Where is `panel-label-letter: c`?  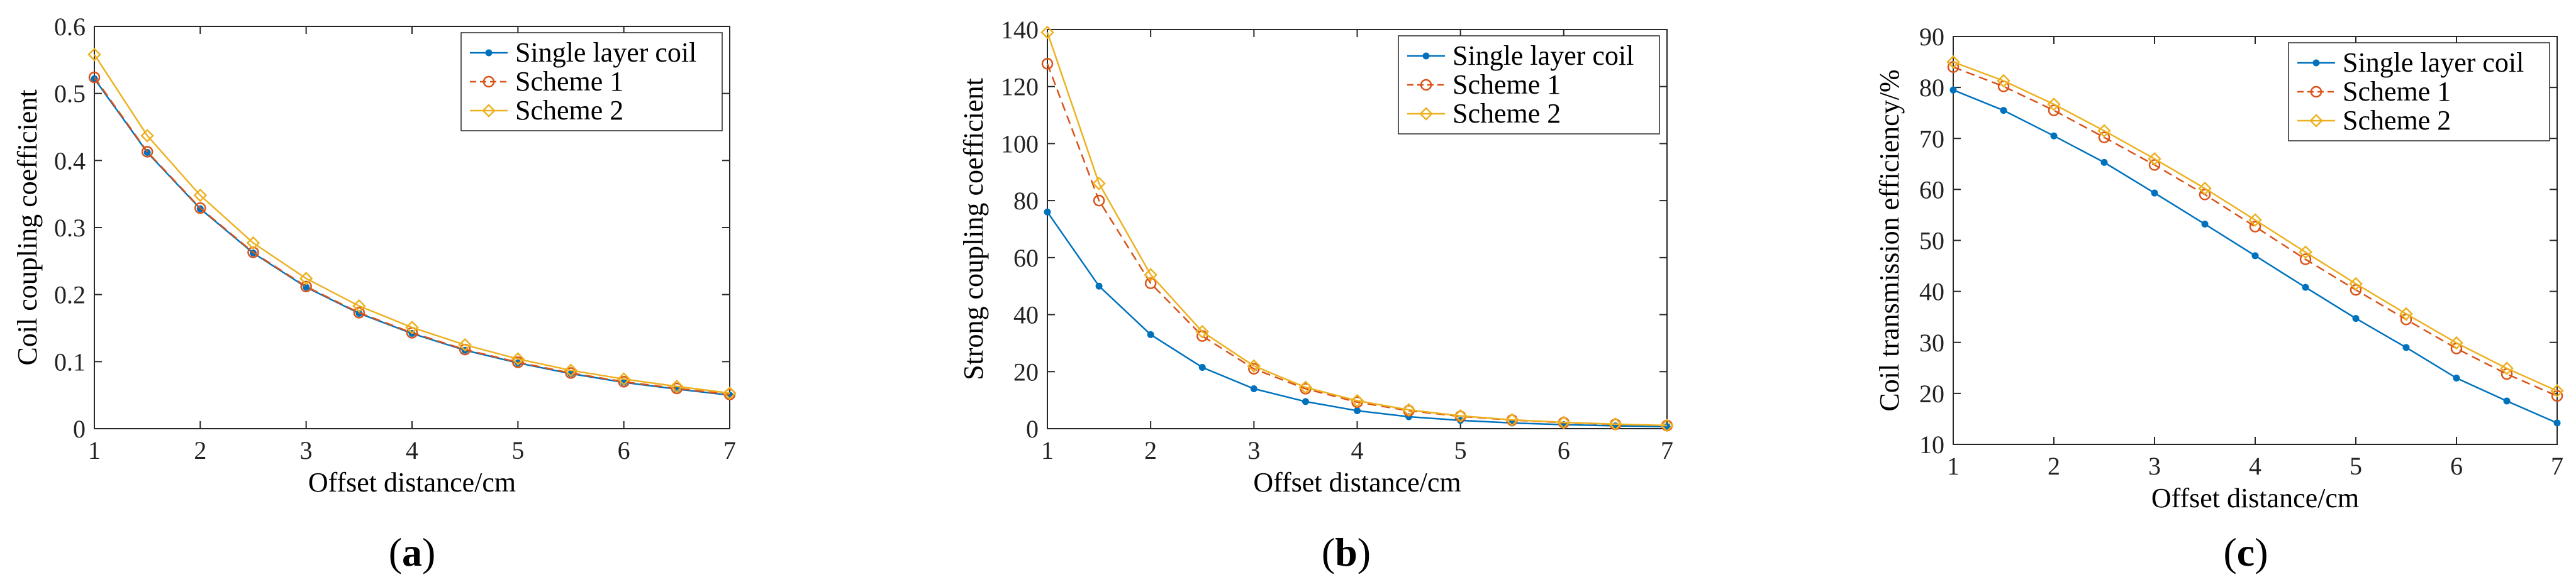 panel-label-letter: c is located at coordinates (2246, 552).